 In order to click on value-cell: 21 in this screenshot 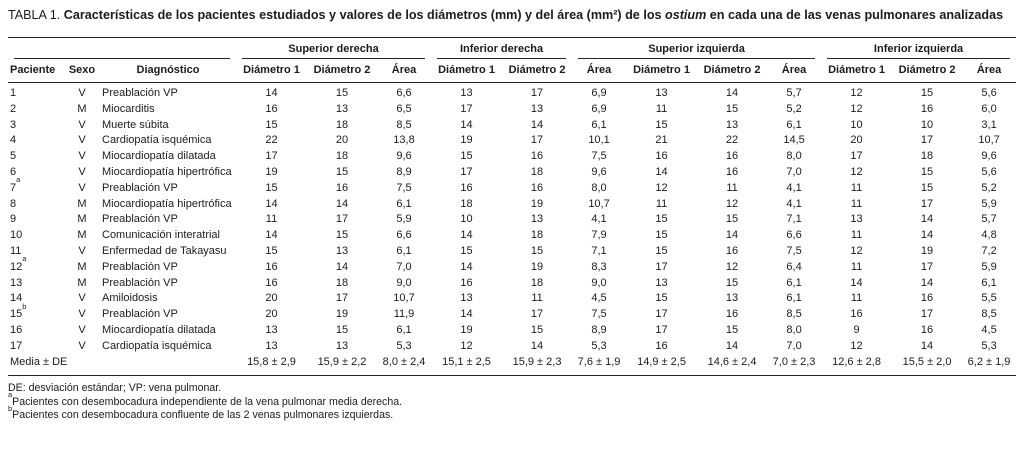, I will do `click(661, 140)`.